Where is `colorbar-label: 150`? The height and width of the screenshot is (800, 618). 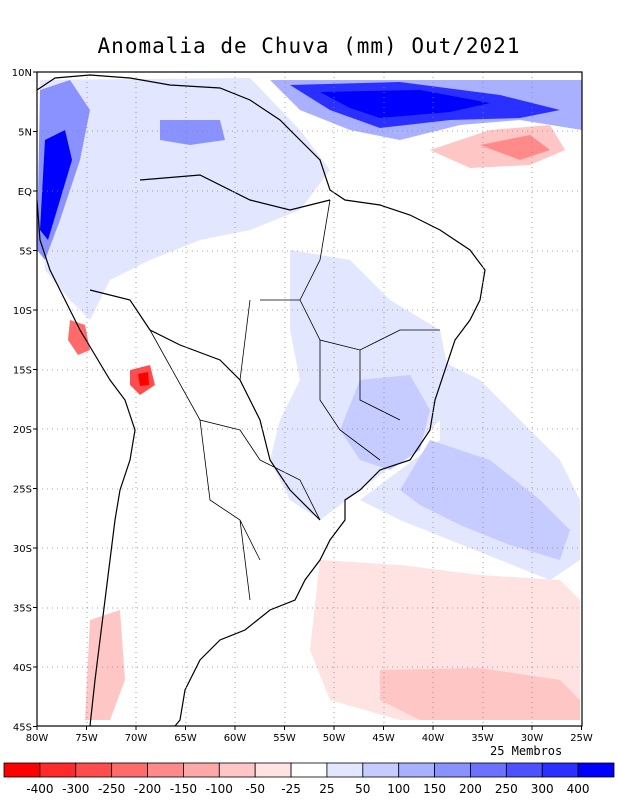 colorbar-label: 150 is located at coordinates (434, 789).